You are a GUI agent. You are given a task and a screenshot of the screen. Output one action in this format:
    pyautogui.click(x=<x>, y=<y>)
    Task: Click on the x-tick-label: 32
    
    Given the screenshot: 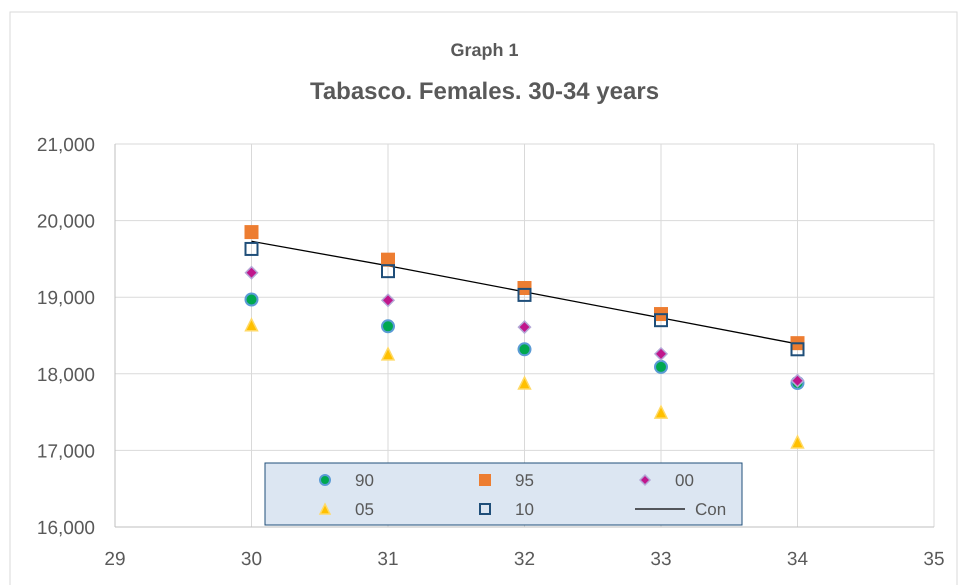 What is the action you would take?
    pyautogui.click(x=525, y=559)
    